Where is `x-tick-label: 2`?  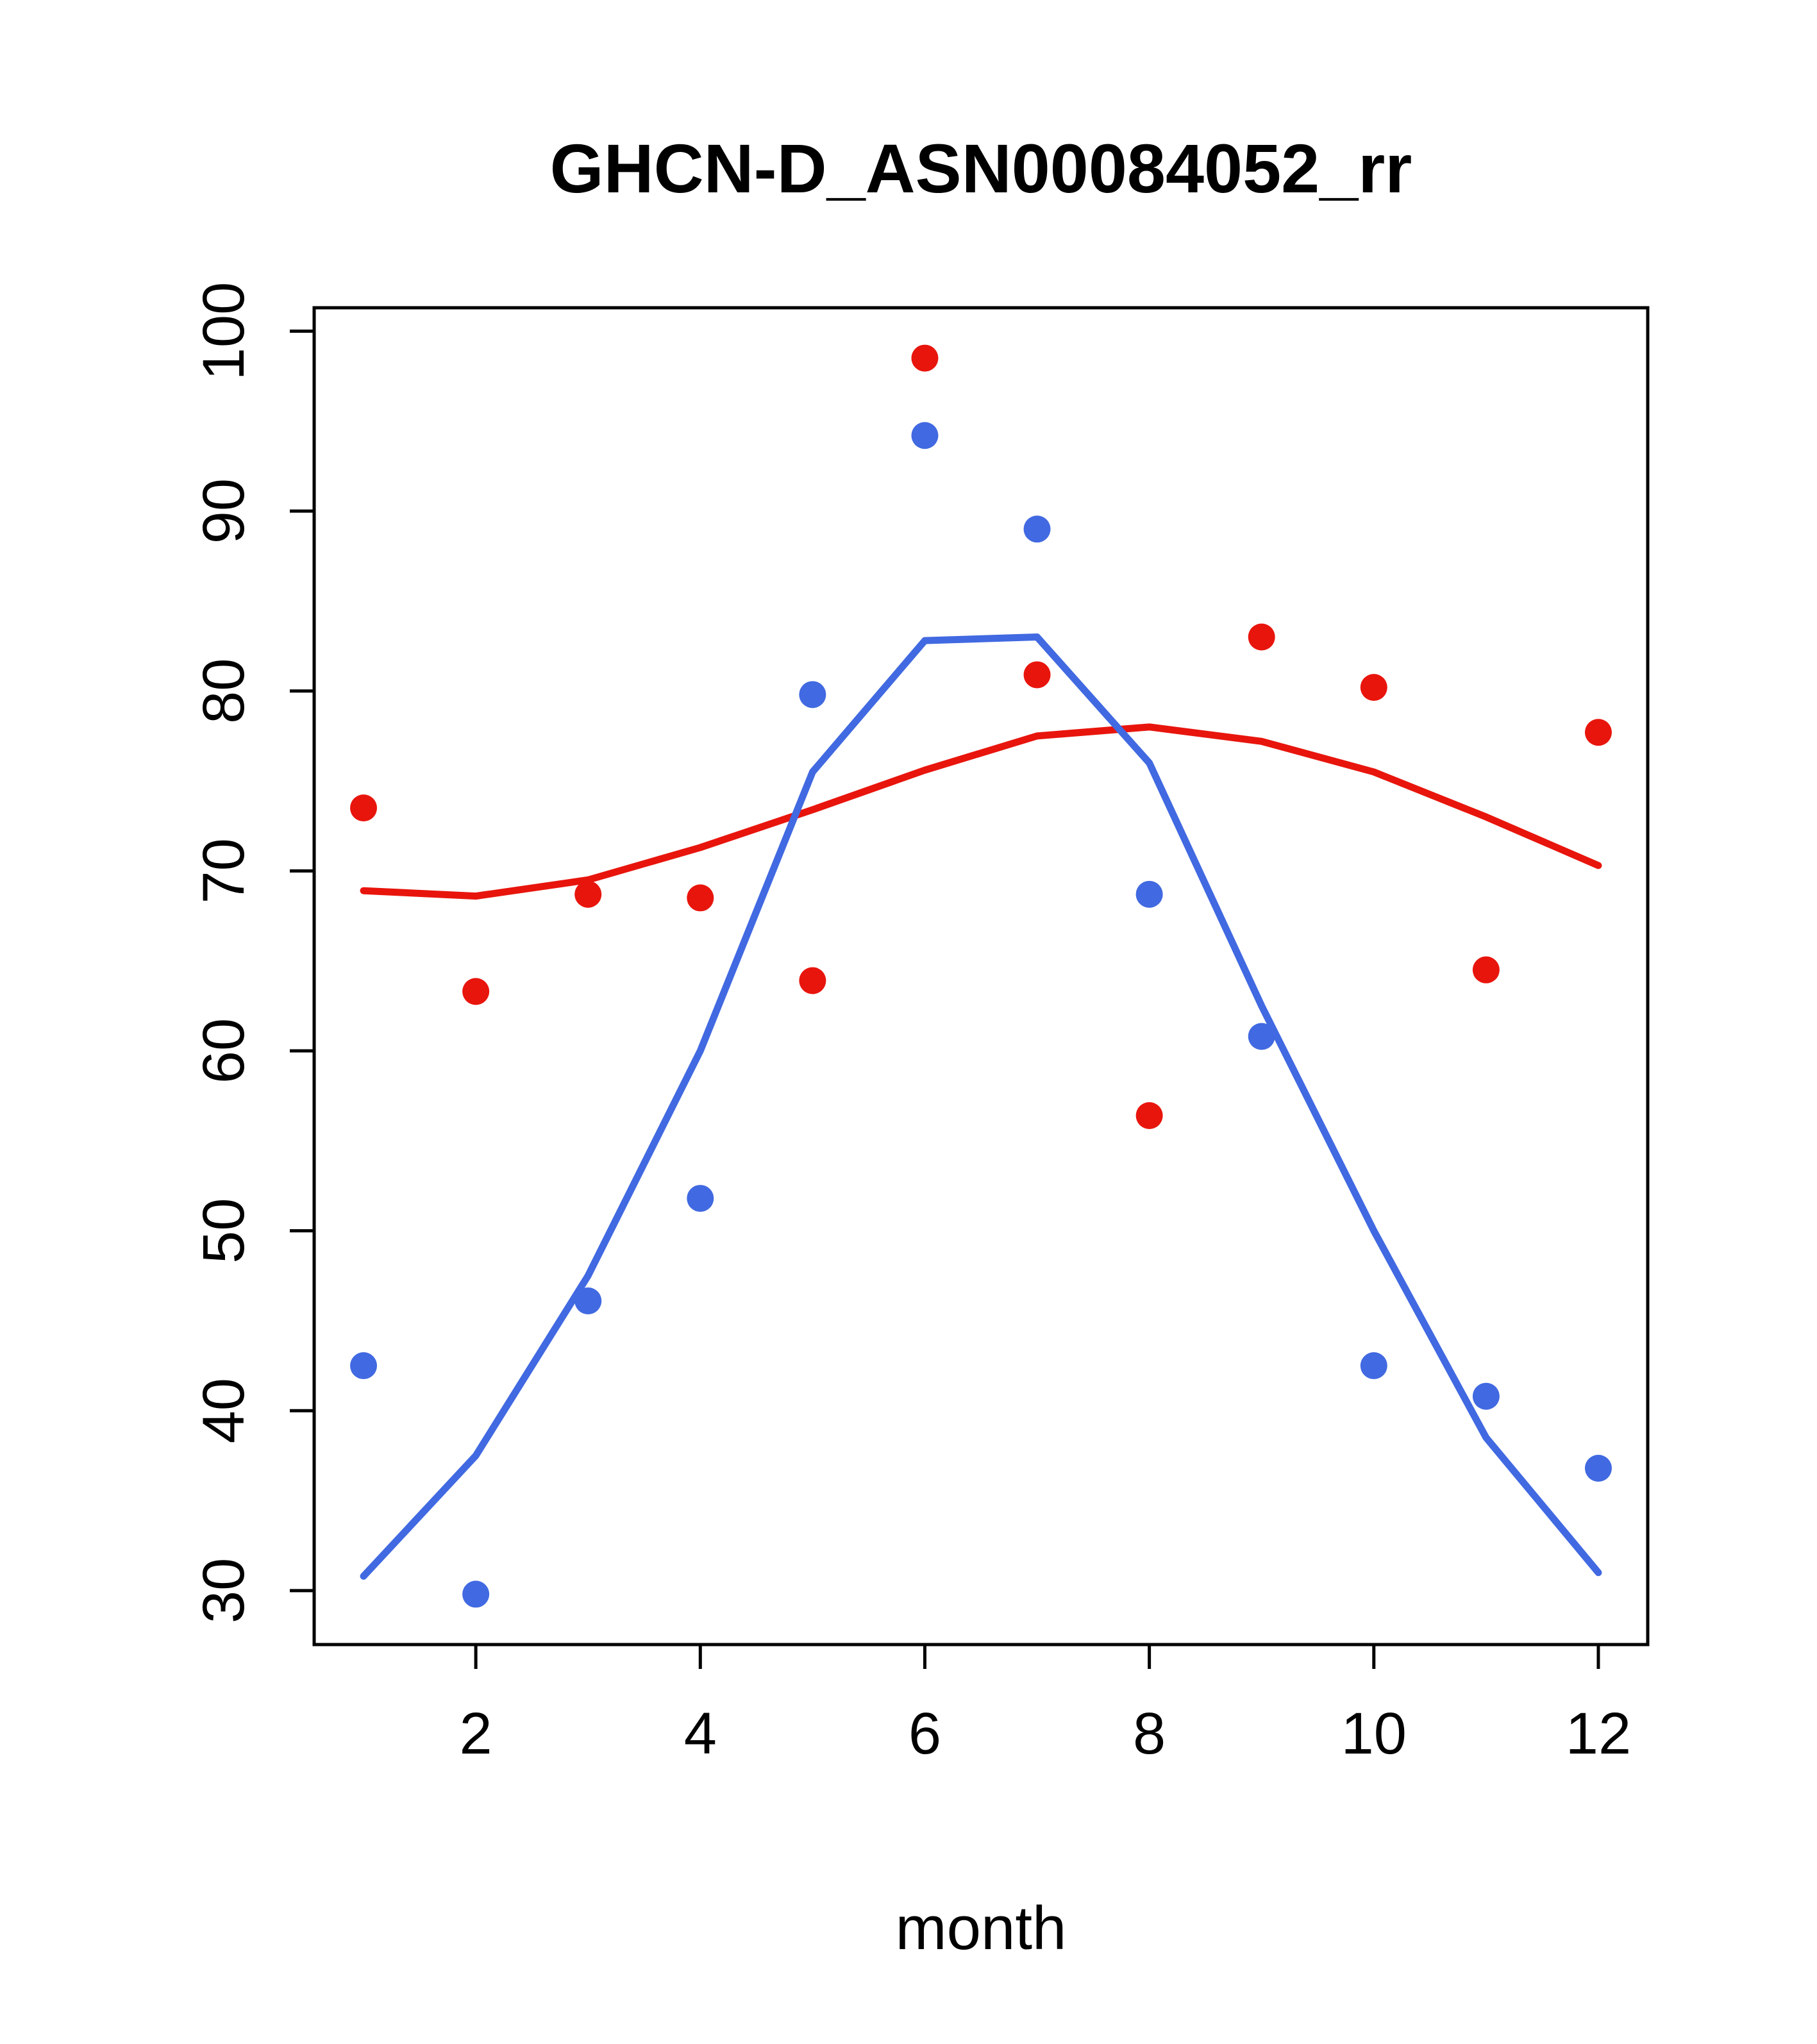 x-tick-label: 2 is located at coordinates (476, 1733).